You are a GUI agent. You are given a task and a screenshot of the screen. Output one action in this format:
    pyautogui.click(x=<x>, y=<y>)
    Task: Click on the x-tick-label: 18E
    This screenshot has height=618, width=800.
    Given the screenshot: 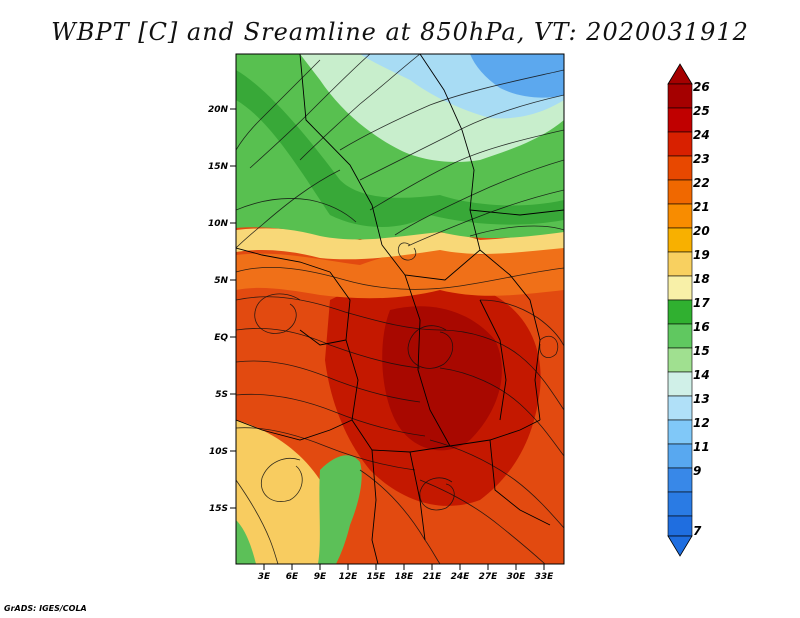 What is the action you would take?
    pyautogui.click(x=405, y=577)
    